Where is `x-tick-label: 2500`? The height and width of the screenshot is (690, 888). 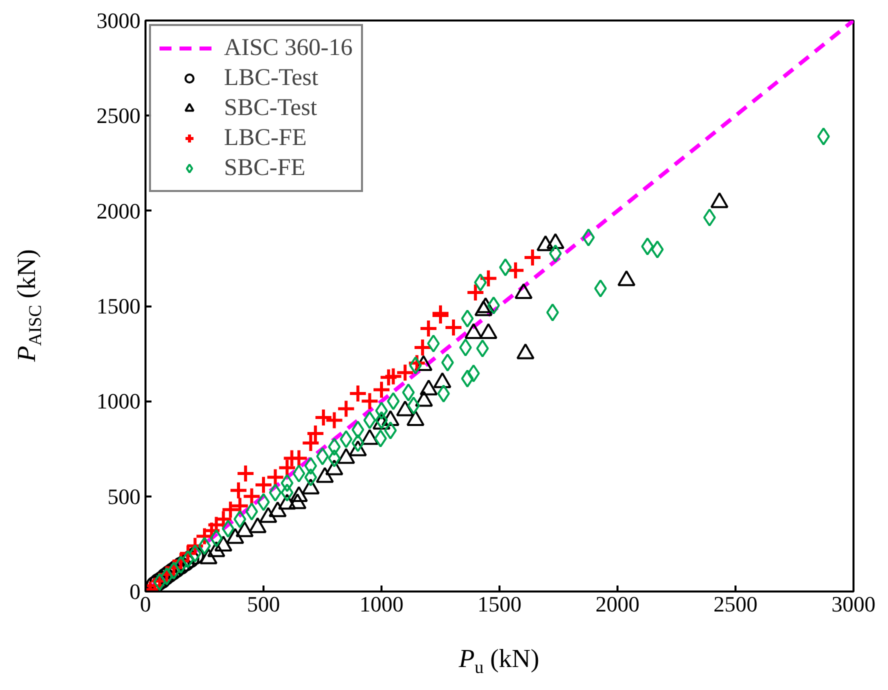
x-tick-label: 2500 is located at coordinates (736, 604).